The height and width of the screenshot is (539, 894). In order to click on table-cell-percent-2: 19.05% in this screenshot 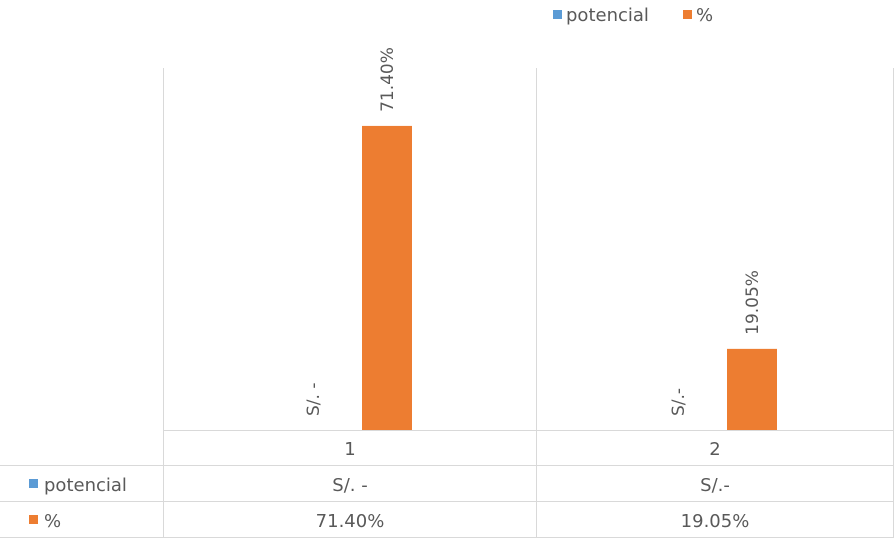, I will do `click(715, 521)`.